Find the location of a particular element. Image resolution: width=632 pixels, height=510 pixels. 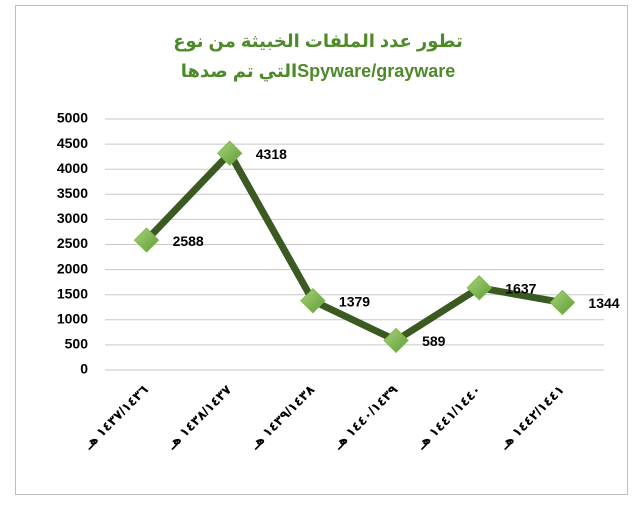

y-tick-label: 1000 is located at coordinates (72, 319).